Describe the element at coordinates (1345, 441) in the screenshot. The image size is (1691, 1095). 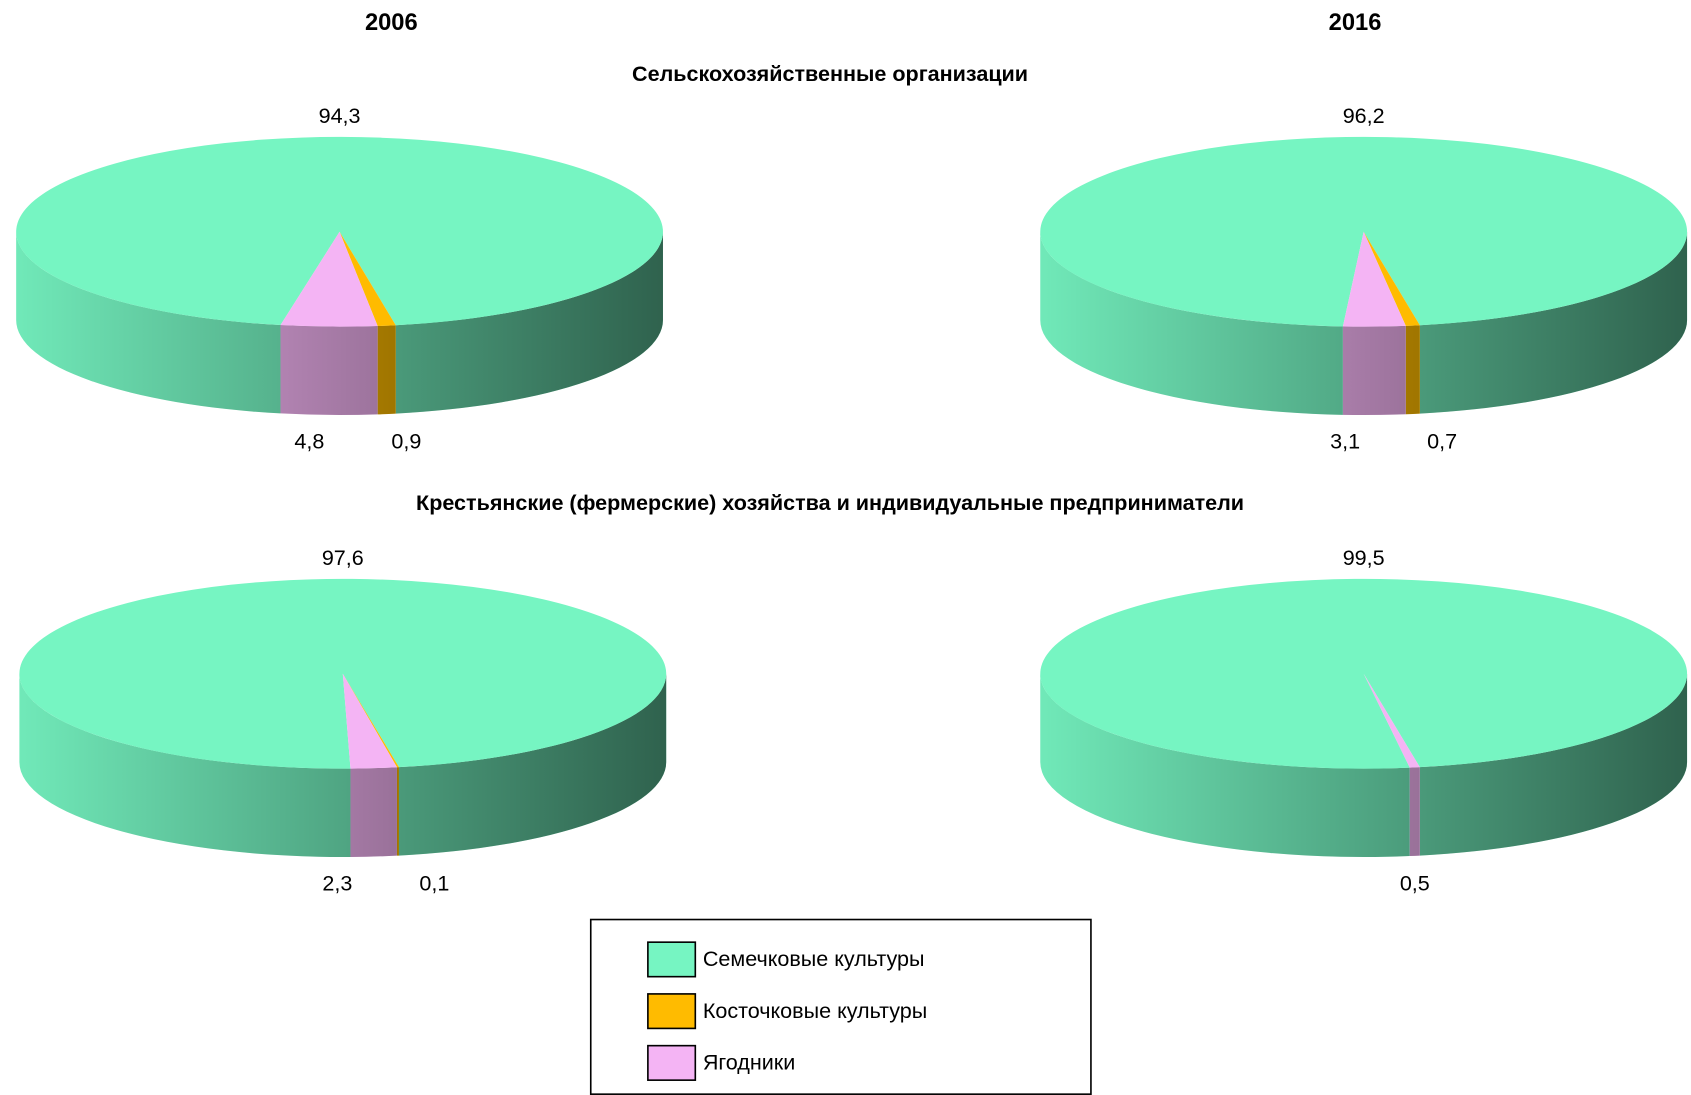
I see `data-label: 3,1` at that location.